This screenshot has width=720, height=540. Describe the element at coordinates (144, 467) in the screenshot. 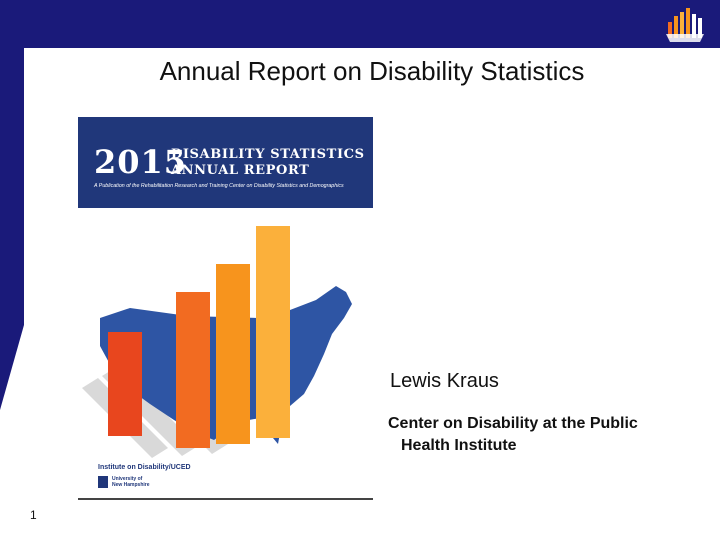

I see `cover-institute: Institute on Disability/UCED` at that location.